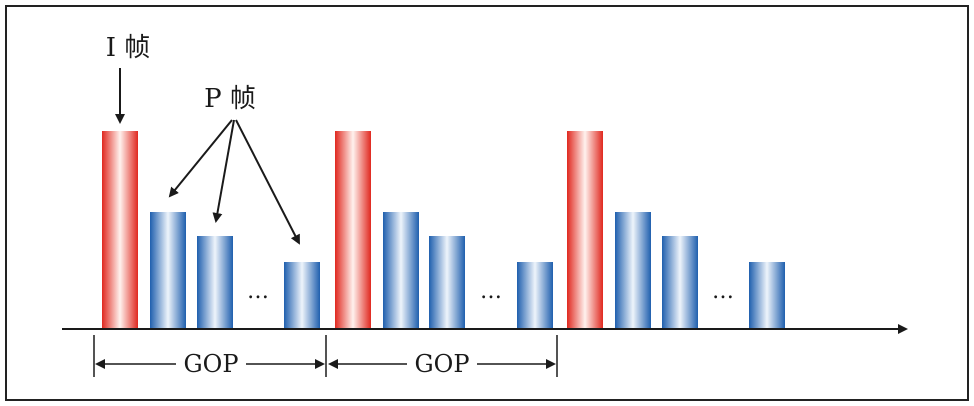 The image size is (974, 406). Describe the element at coordinates (401, 270) in the screenshot. I see `p-frame-bar-2a` at that location.